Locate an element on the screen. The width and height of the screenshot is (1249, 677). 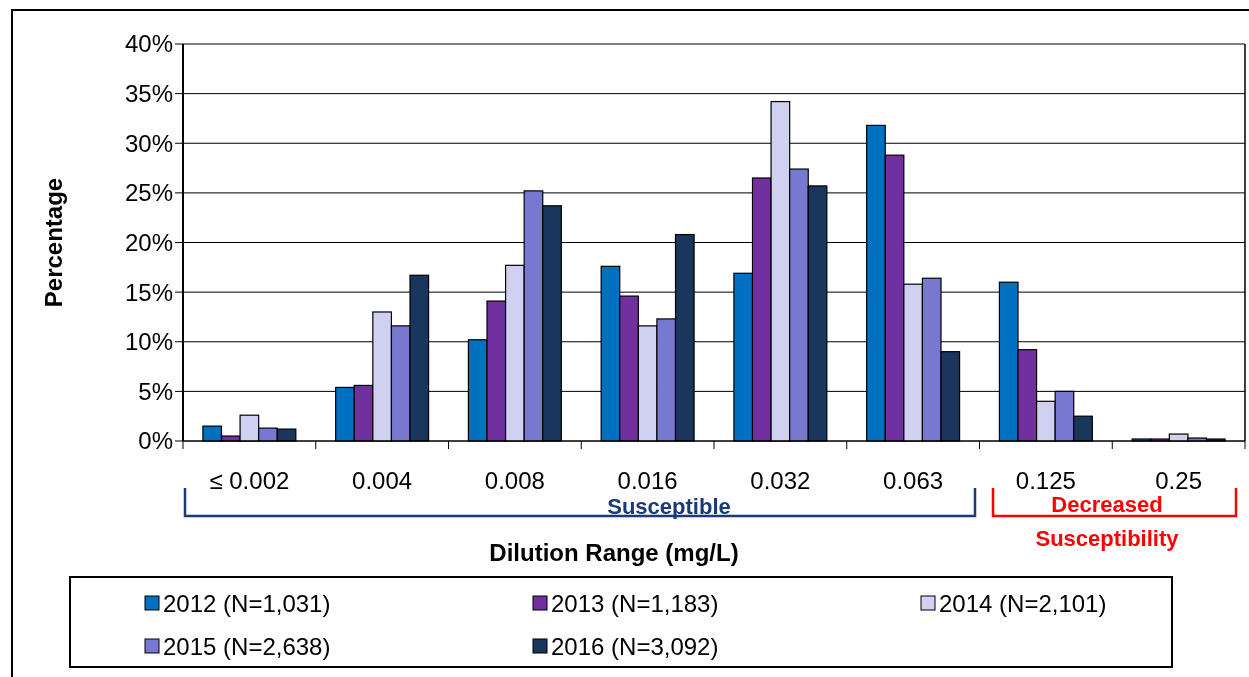
y-tick-label: 0% is located at coordinates (155, 441).